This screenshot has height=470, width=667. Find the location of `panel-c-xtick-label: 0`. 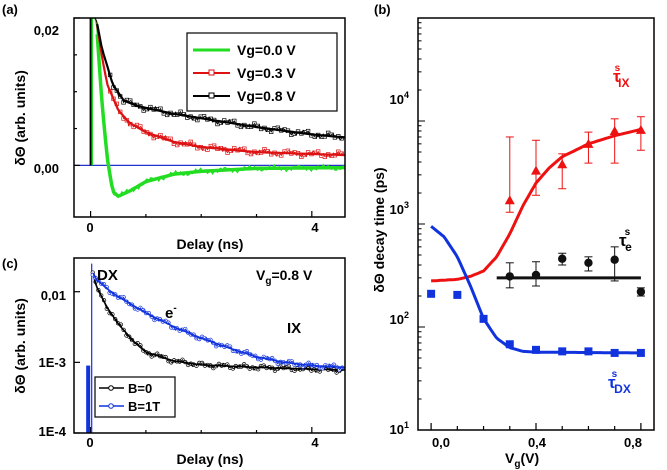

panel-c-xtick-label: 0 is located at coordinates (89, 442).